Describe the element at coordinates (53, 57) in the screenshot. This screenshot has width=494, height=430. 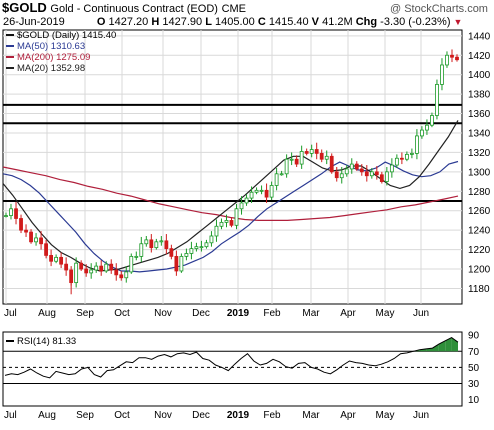
I see `legend-entry: MA(200) 1275.09` at that location.